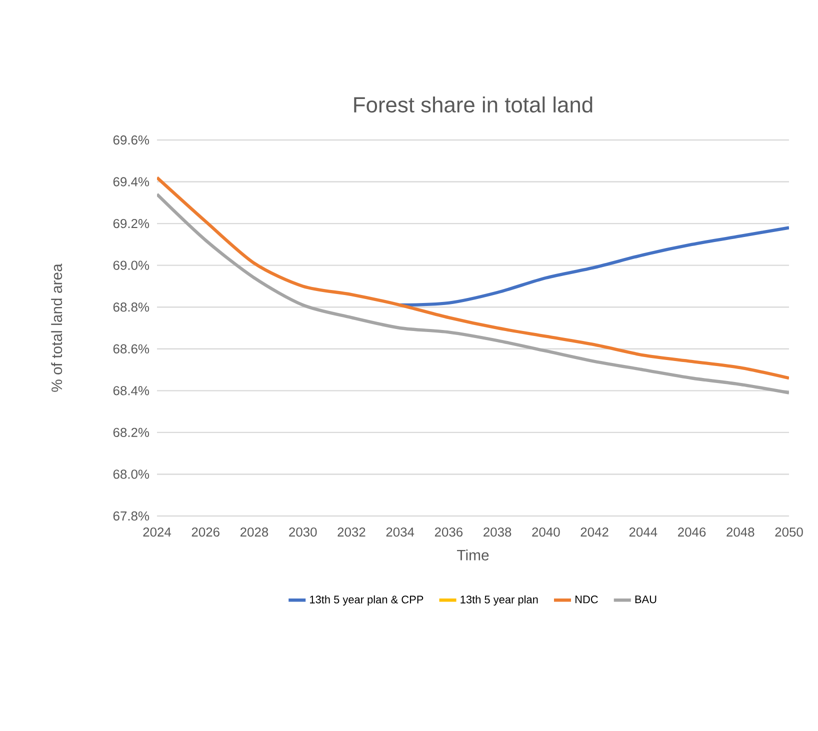 This screenshot has width=818, height=731. I want to click on chart-title: Forest share in total land, so click(473, 104).